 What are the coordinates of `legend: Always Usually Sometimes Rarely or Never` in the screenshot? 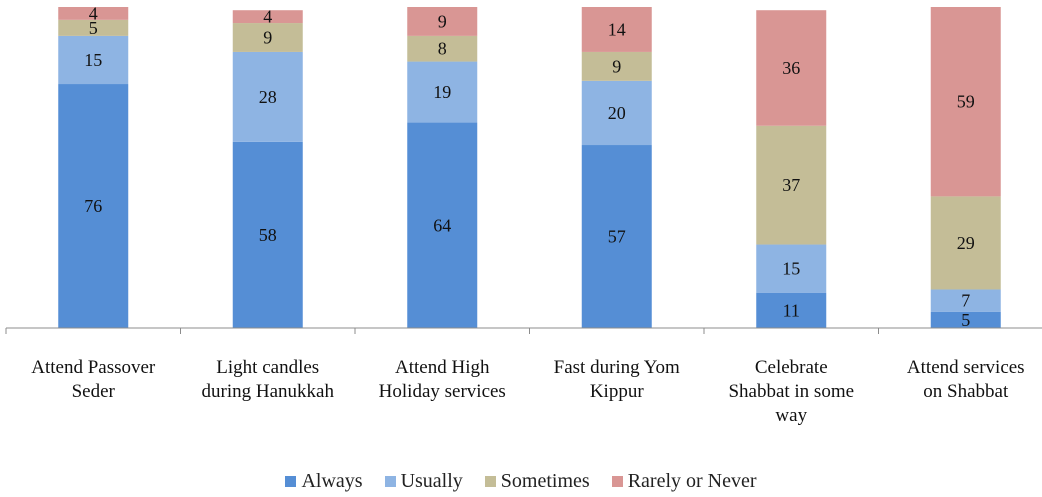 It's located at (521, 481).